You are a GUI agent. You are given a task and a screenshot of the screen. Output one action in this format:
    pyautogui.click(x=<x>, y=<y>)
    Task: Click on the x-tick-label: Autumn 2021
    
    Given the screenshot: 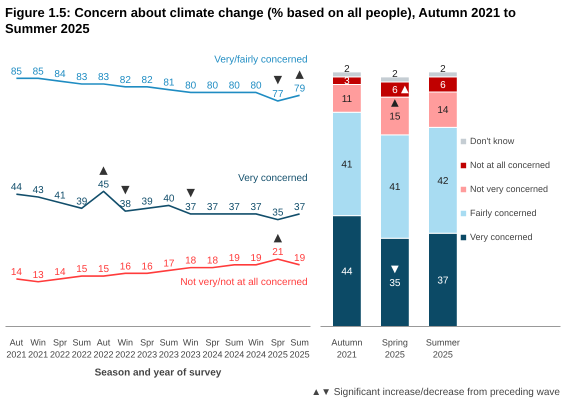 What is the action you would take?
    pyautogui.click(x=346, y=349)
    